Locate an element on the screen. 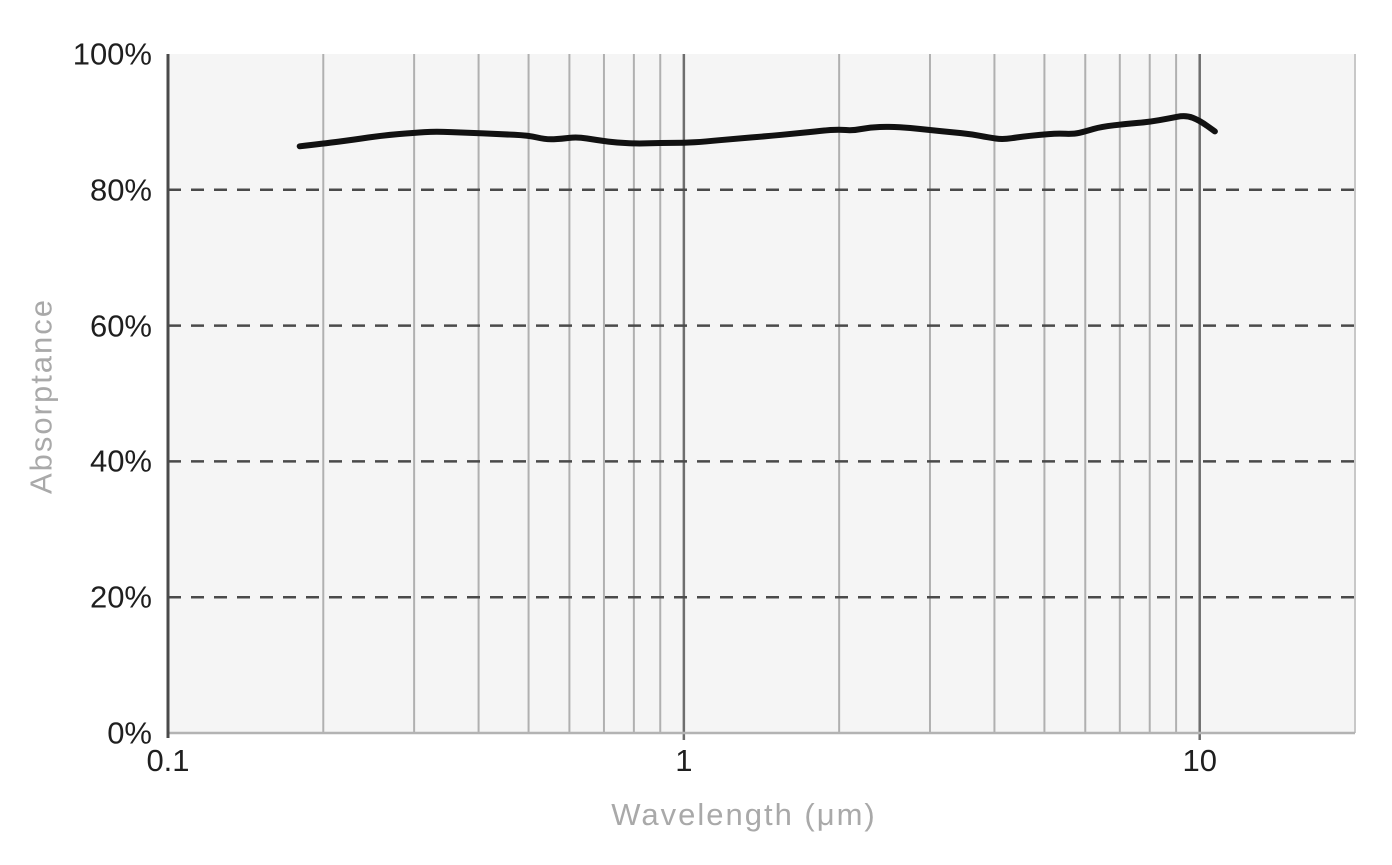 The height and width of the screenshot is (865, 1392). y-tick-label-100: 100% is located at coordinates (112, 54).